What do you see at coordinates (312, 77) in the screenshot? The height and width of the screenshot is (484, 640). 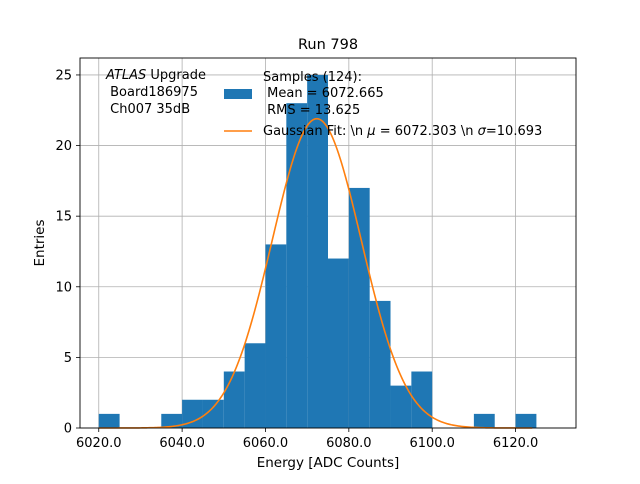 I see `legend-samples-title: Samples (124):` at bounding box center [312, 77].